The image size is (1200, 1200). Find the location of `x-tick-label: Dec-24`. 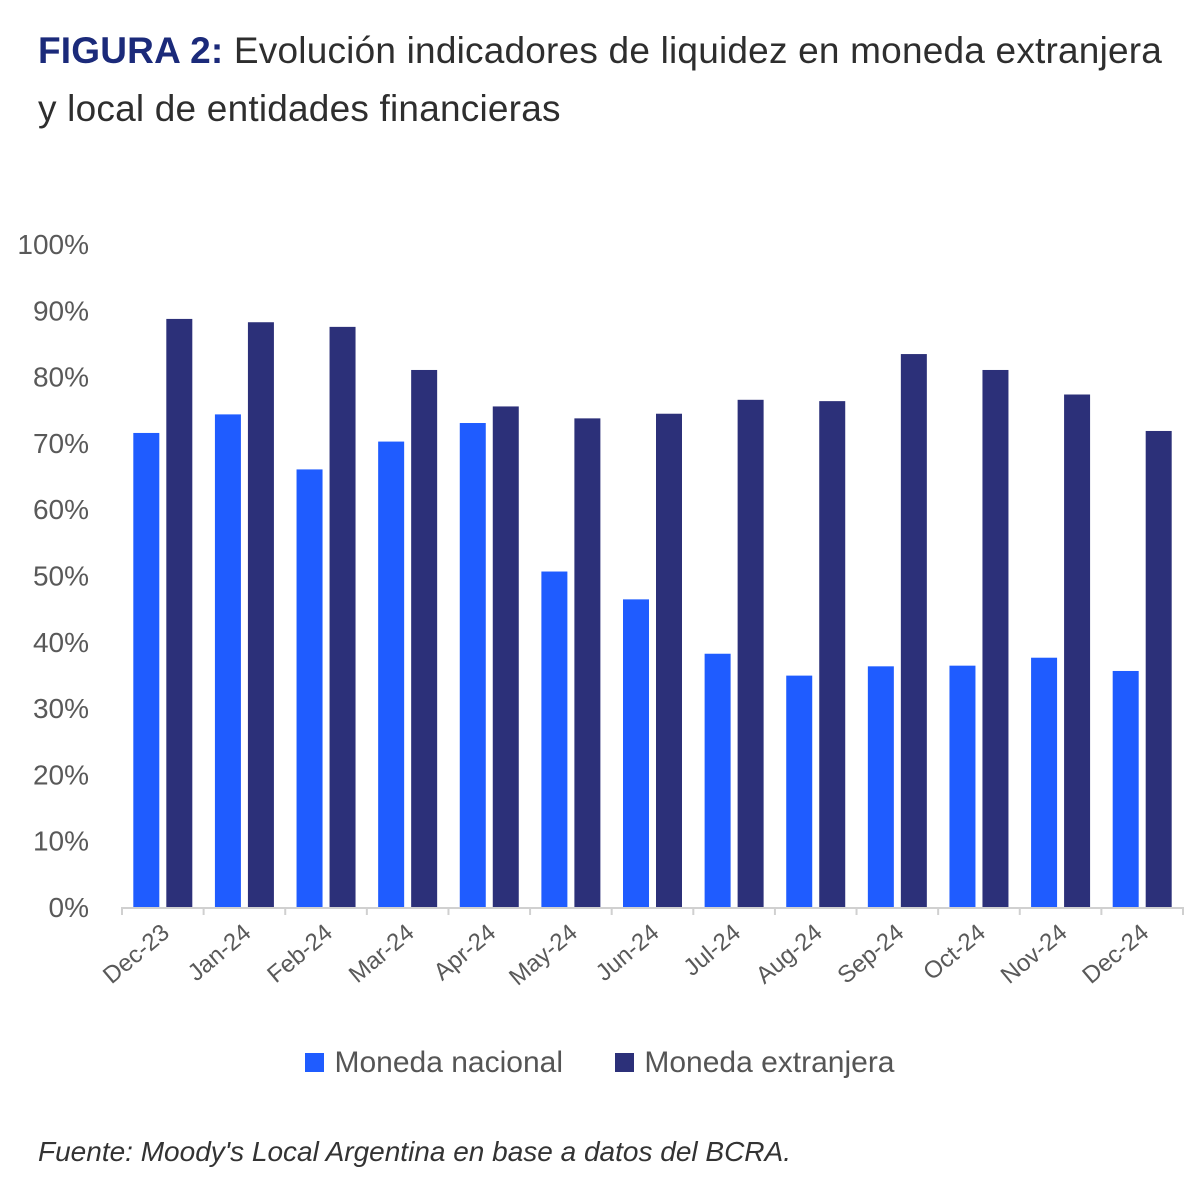

x-tick-label: Dec-24 is located at coordinates (1115, 954).